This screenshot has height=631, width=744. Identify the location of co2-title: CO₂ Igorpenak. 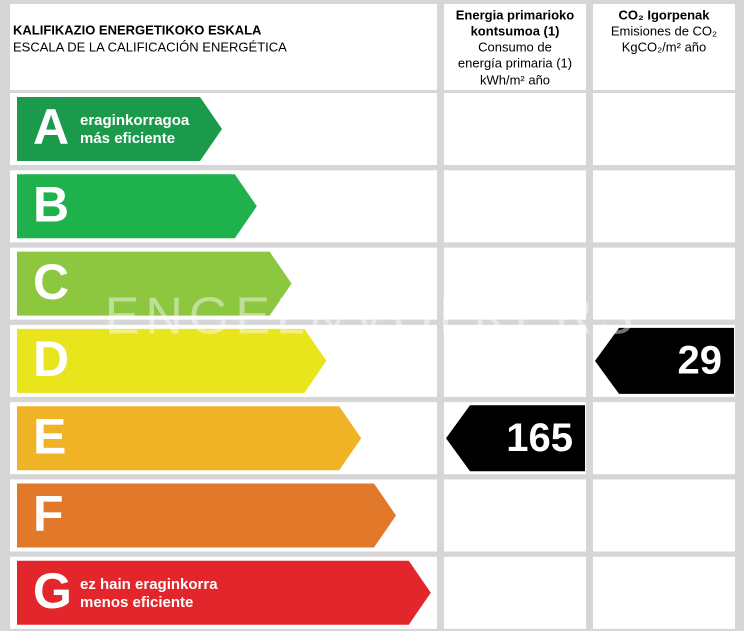
(664, 14).